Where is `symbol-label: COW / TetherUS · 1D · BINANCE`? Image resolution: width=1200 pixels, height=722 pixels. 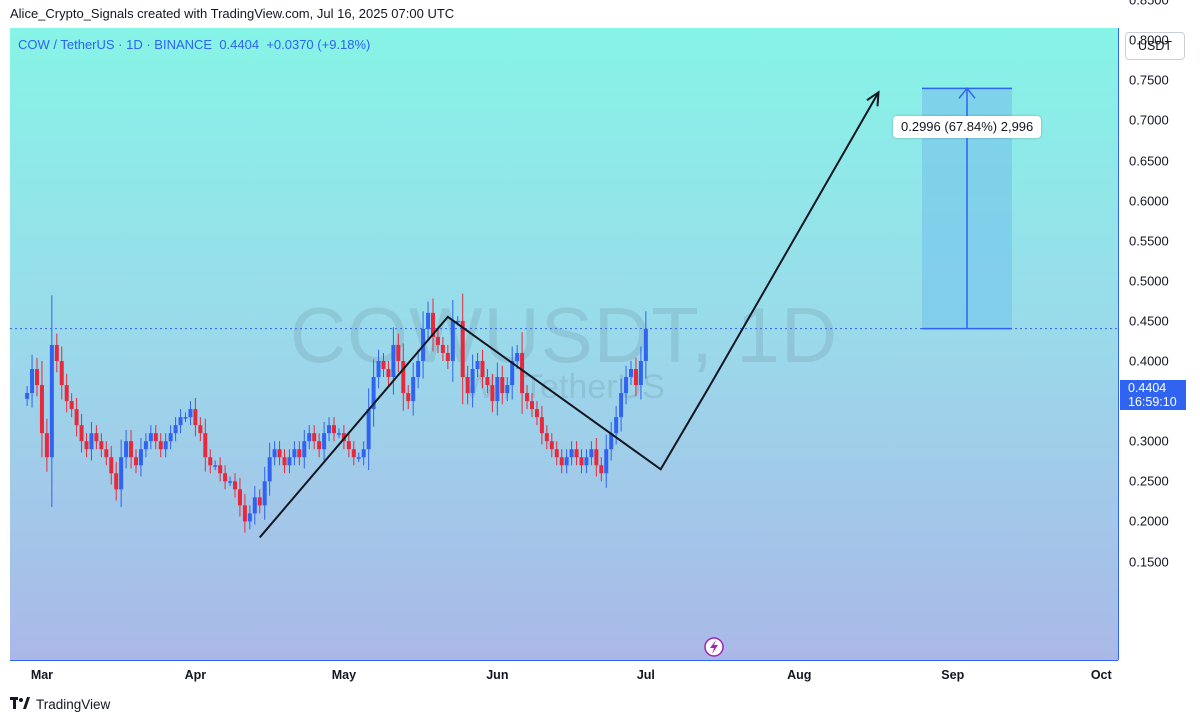 symbol-label: COW / TetherUS · 1D · BINANCE is located at coordinates (115, 44).